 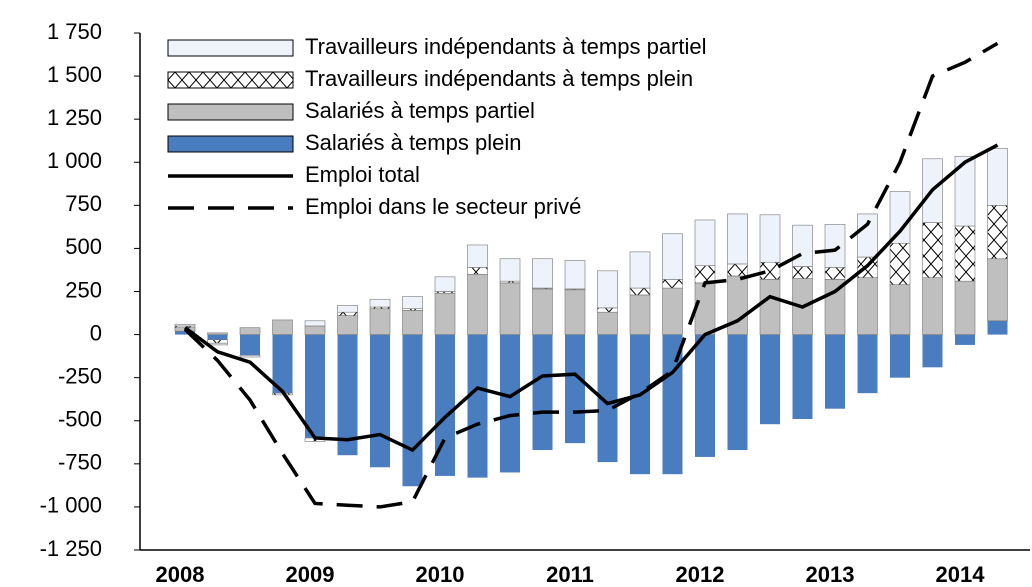 What do you see at coordinates (570, 574) in the screenshot?
I see `x-tick-label: 2011` at bounding box center [570, 574].